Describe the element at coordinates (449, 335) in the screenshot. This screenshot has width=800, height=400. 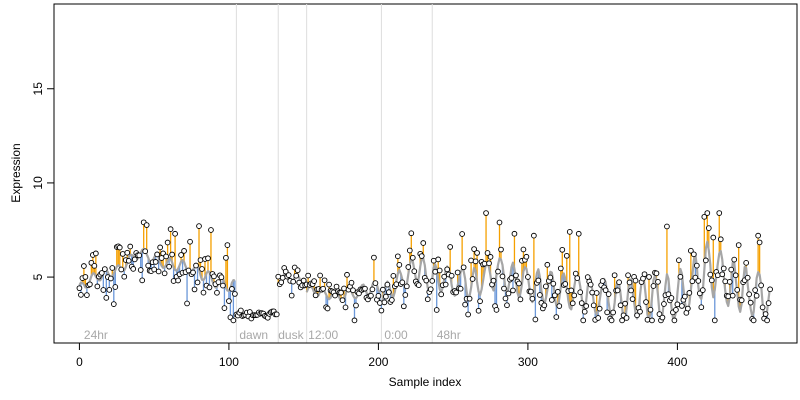
I see `phase-label: 48hr` at that location.